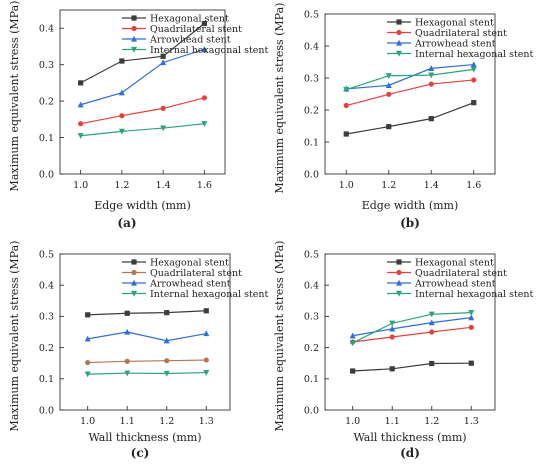 The height and width of the screenshot is (465, 550). Describe the element at coordinates (142, 92) in the screenshot. I see `plot-frame` at that location.